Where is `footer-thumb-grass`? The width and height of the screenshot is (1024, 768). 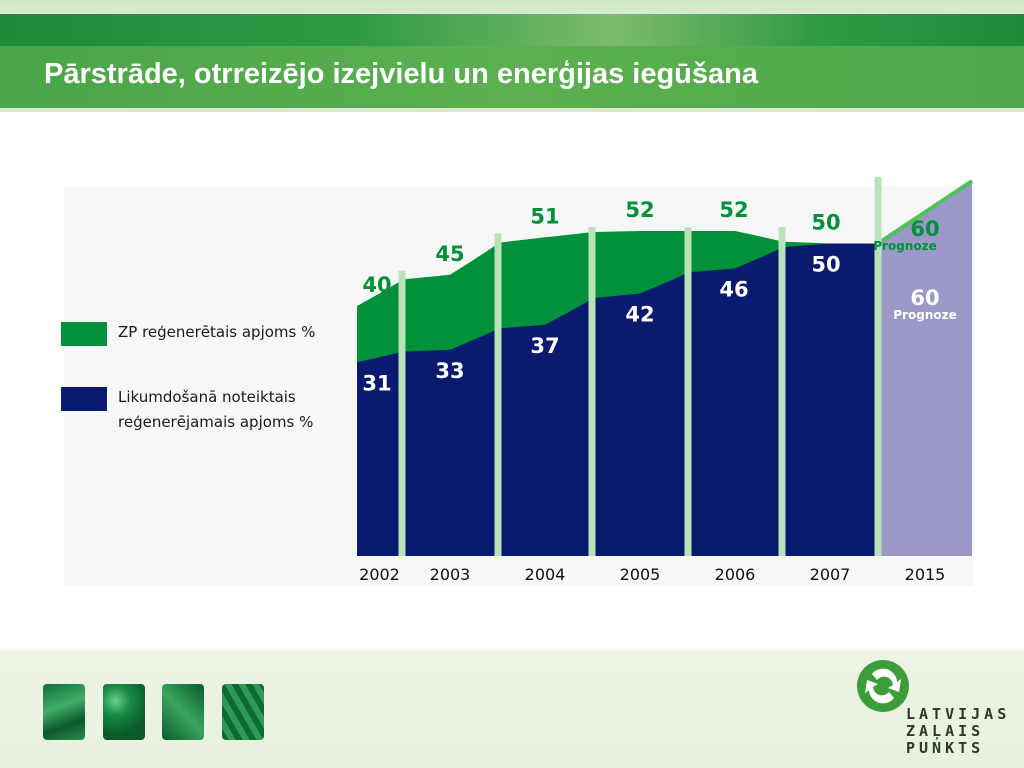 footer-thumb-grass is located at coordinates (64, 712).